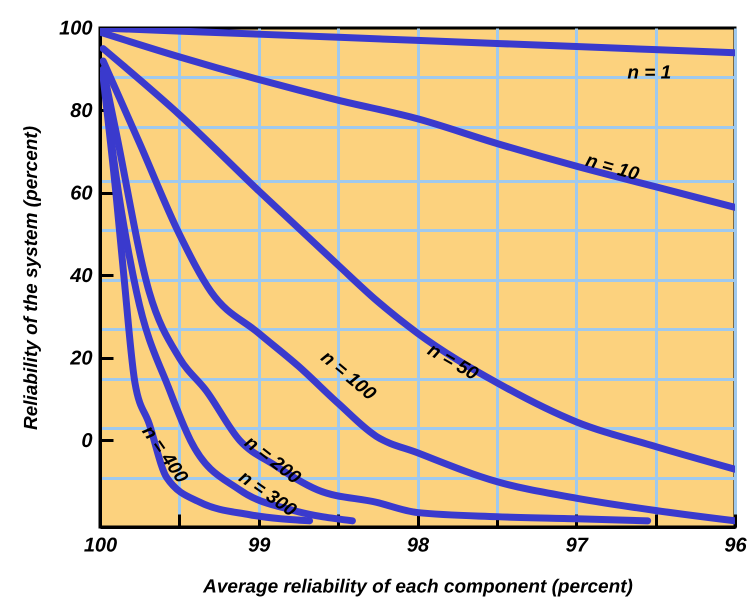  Describe the element at coordinates (612, 168) in the screenshot. I see `text: n = 10` at that location.